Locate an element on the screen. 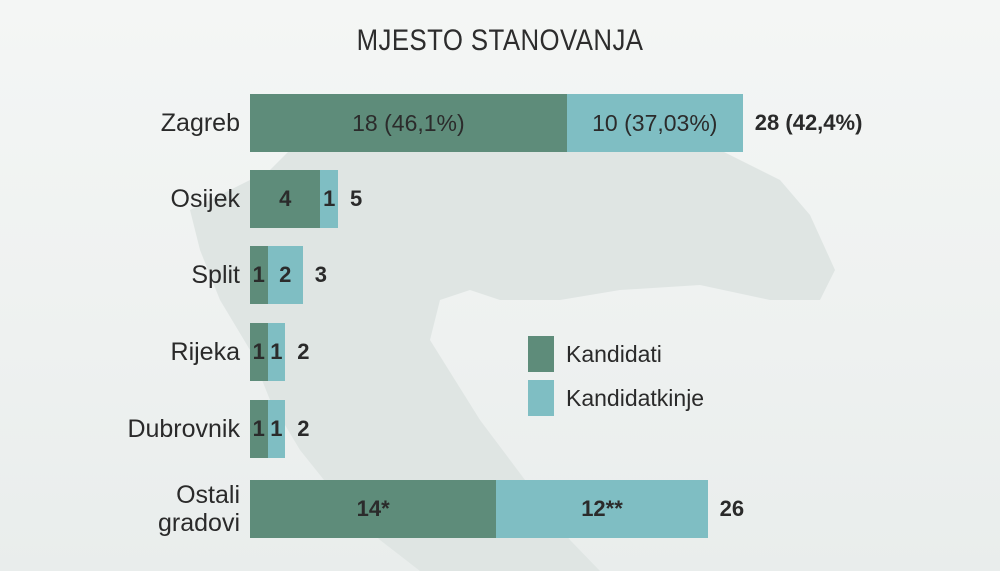 The width and height of the screenshot is (1000, 571). bar-segment-kandidatkinje: 12** is located at coordinates (602, 509).